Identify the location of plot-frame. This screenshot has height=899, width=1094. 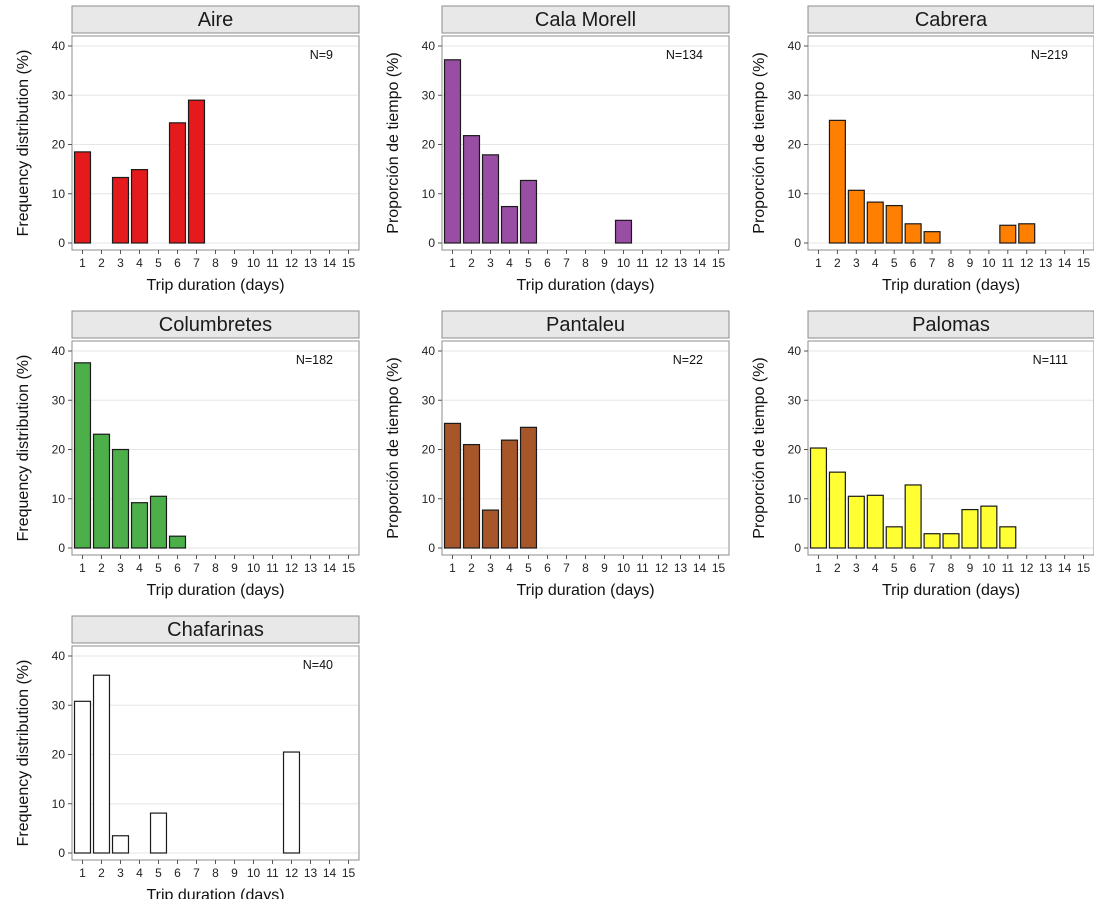
(215, 753).